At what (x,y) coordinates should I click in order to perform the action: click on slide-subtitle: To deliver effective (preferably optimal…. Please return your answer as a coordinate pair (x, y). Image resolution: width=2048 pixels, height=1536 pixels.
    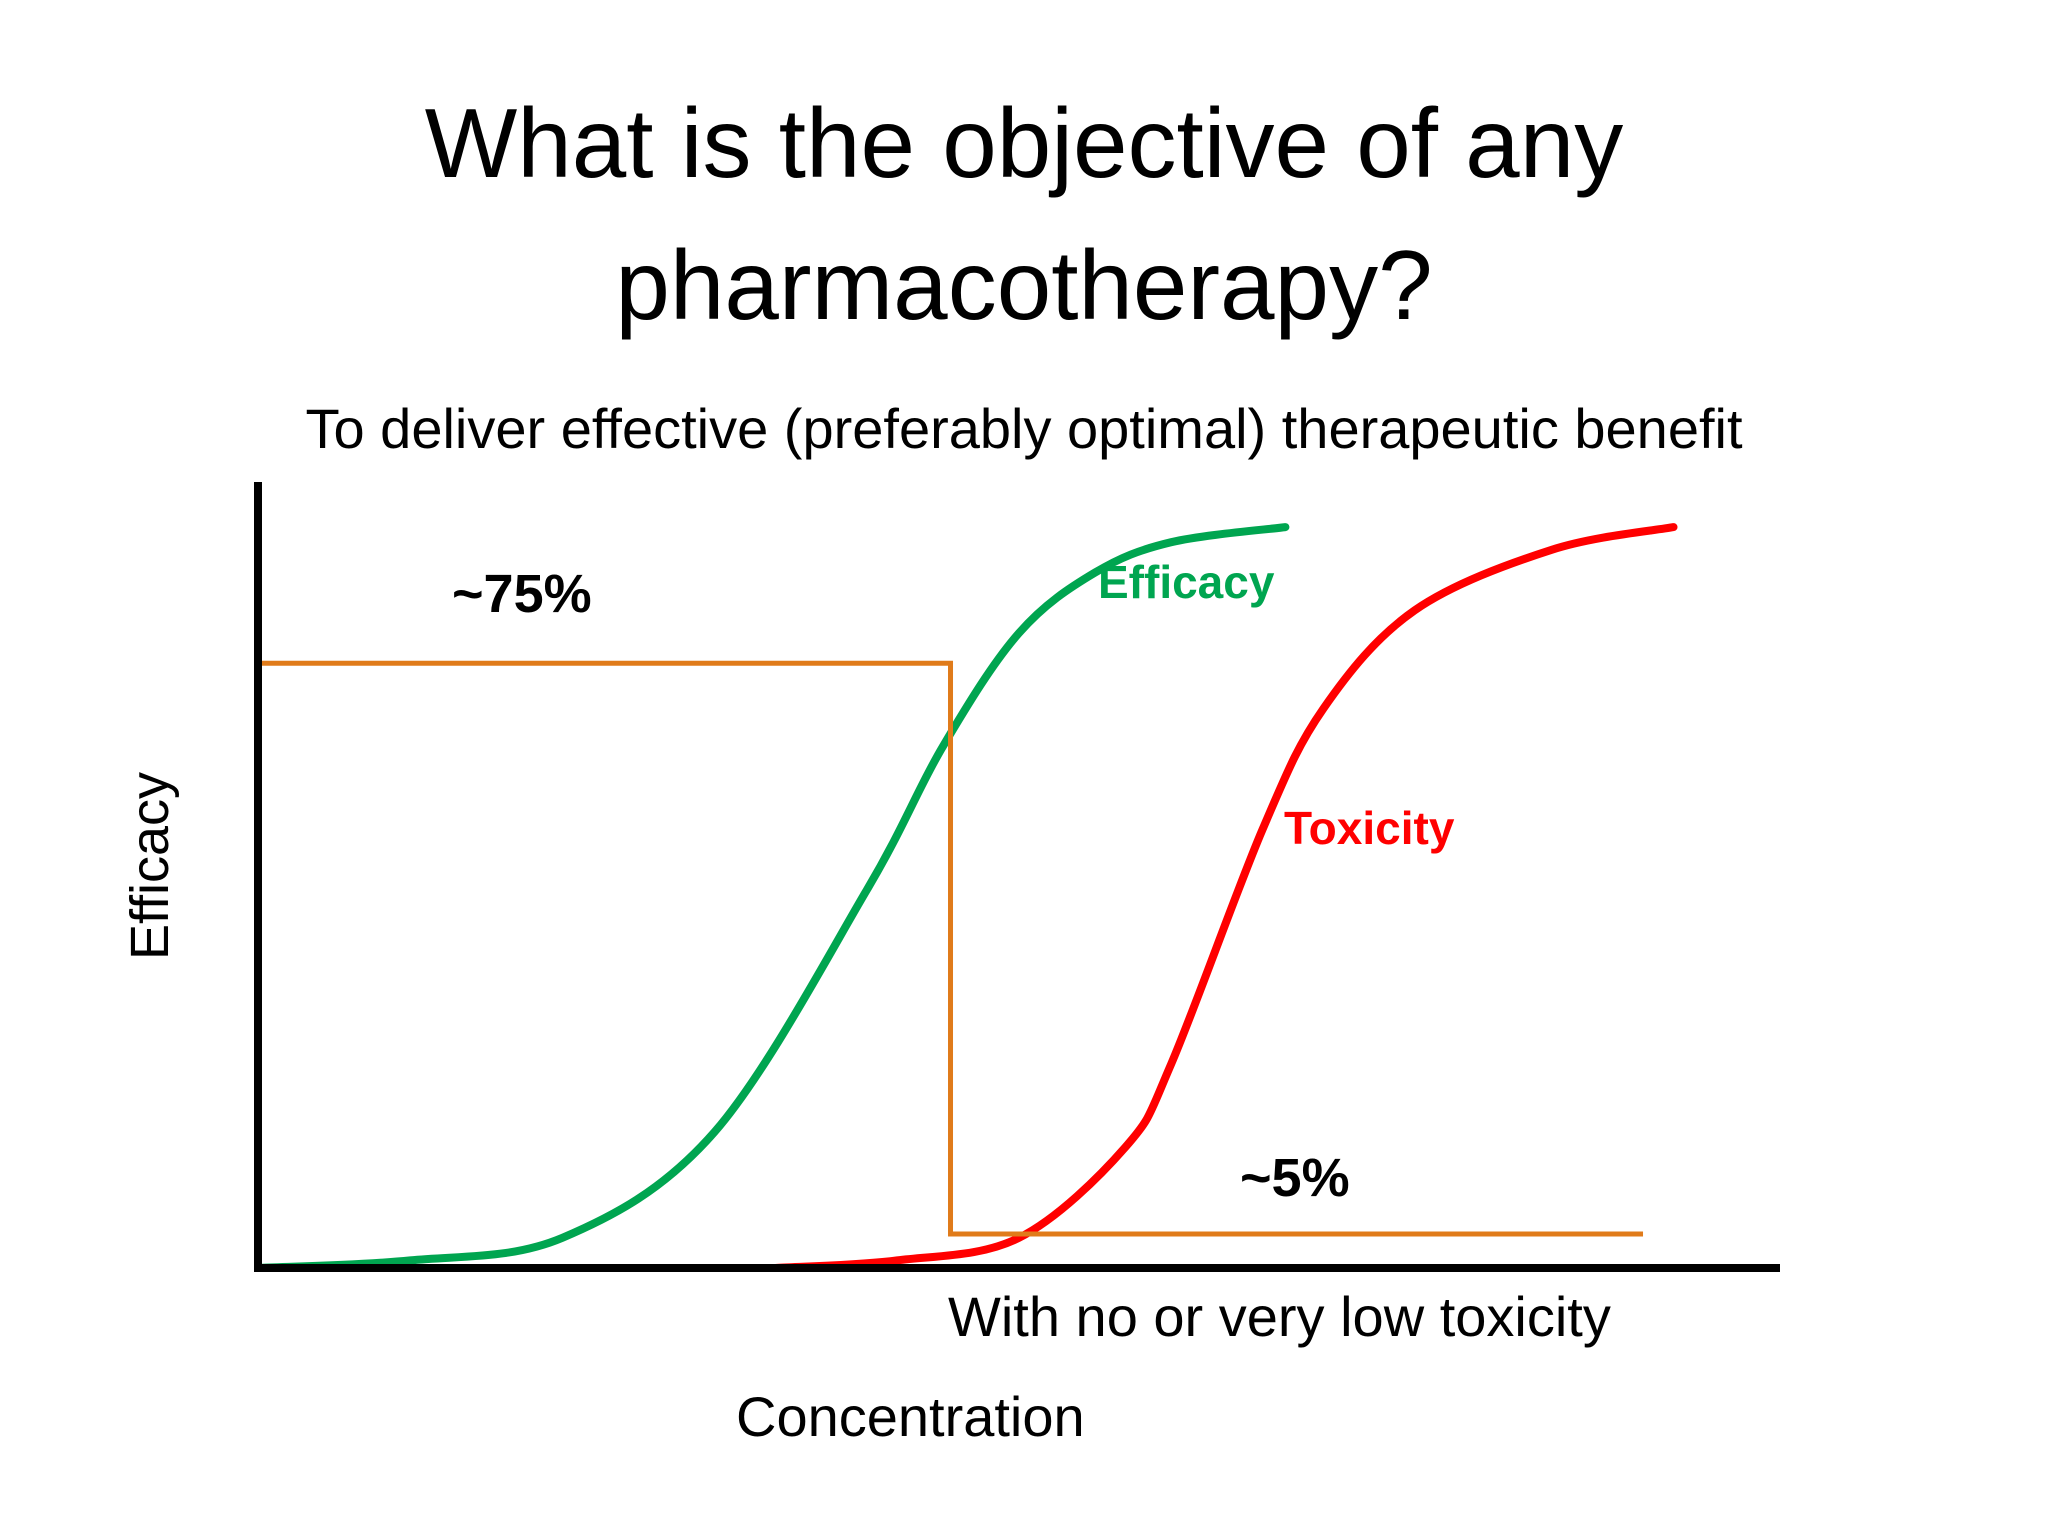
    Looking at the image, I should click on (1024, 428).